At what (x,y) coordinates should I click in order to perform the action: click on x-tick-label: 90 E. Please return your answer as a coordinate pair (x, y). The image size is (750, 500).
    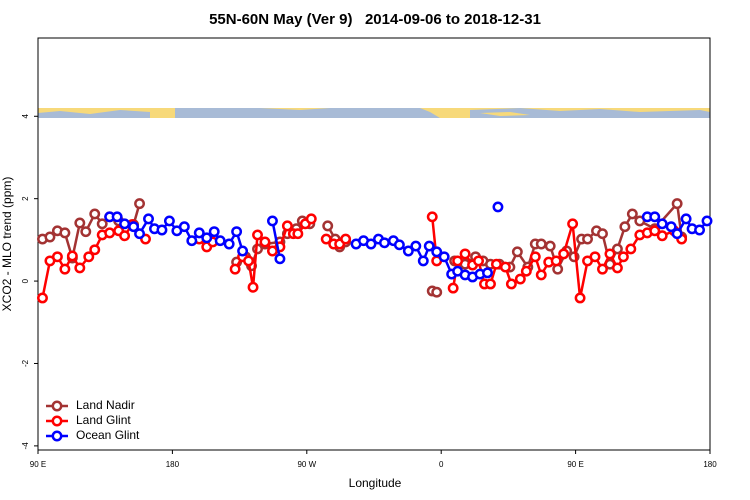
    Looking at the image, I should click on (575, 464).